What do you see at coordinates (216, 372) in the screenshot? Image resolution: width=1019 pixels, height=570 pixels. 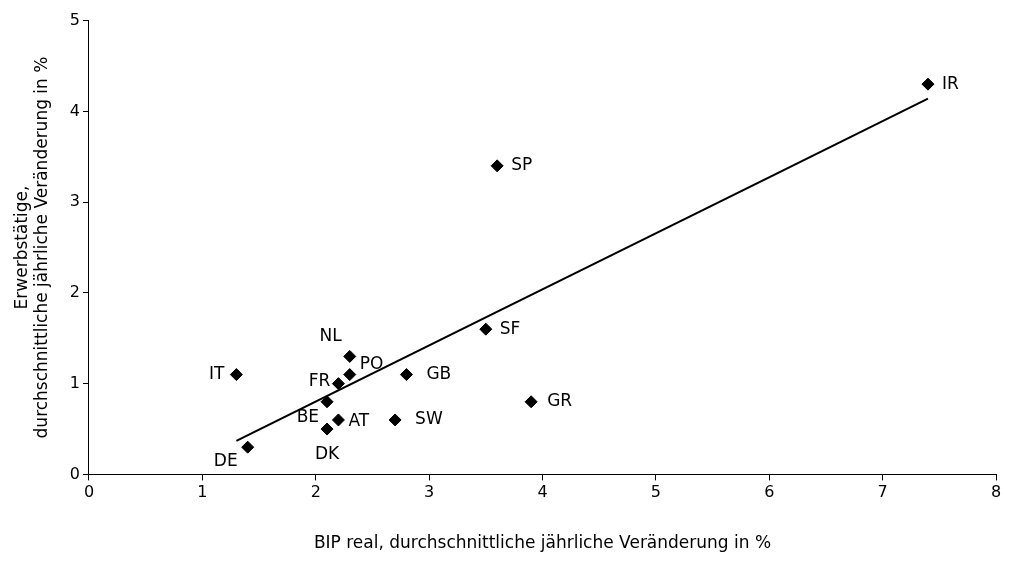 I see `annotation: IT` at bounding box center [216, 372].